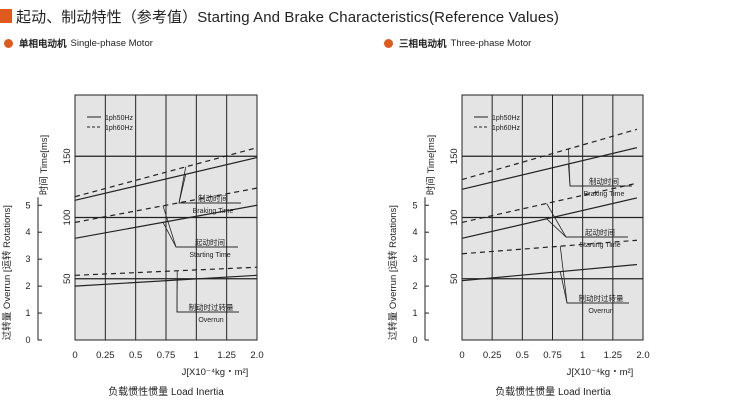 Image resolution: width=742 pixels, height=400 pixels. I want to click on panel-label-zh: 单相电动机, so click(43, 44).